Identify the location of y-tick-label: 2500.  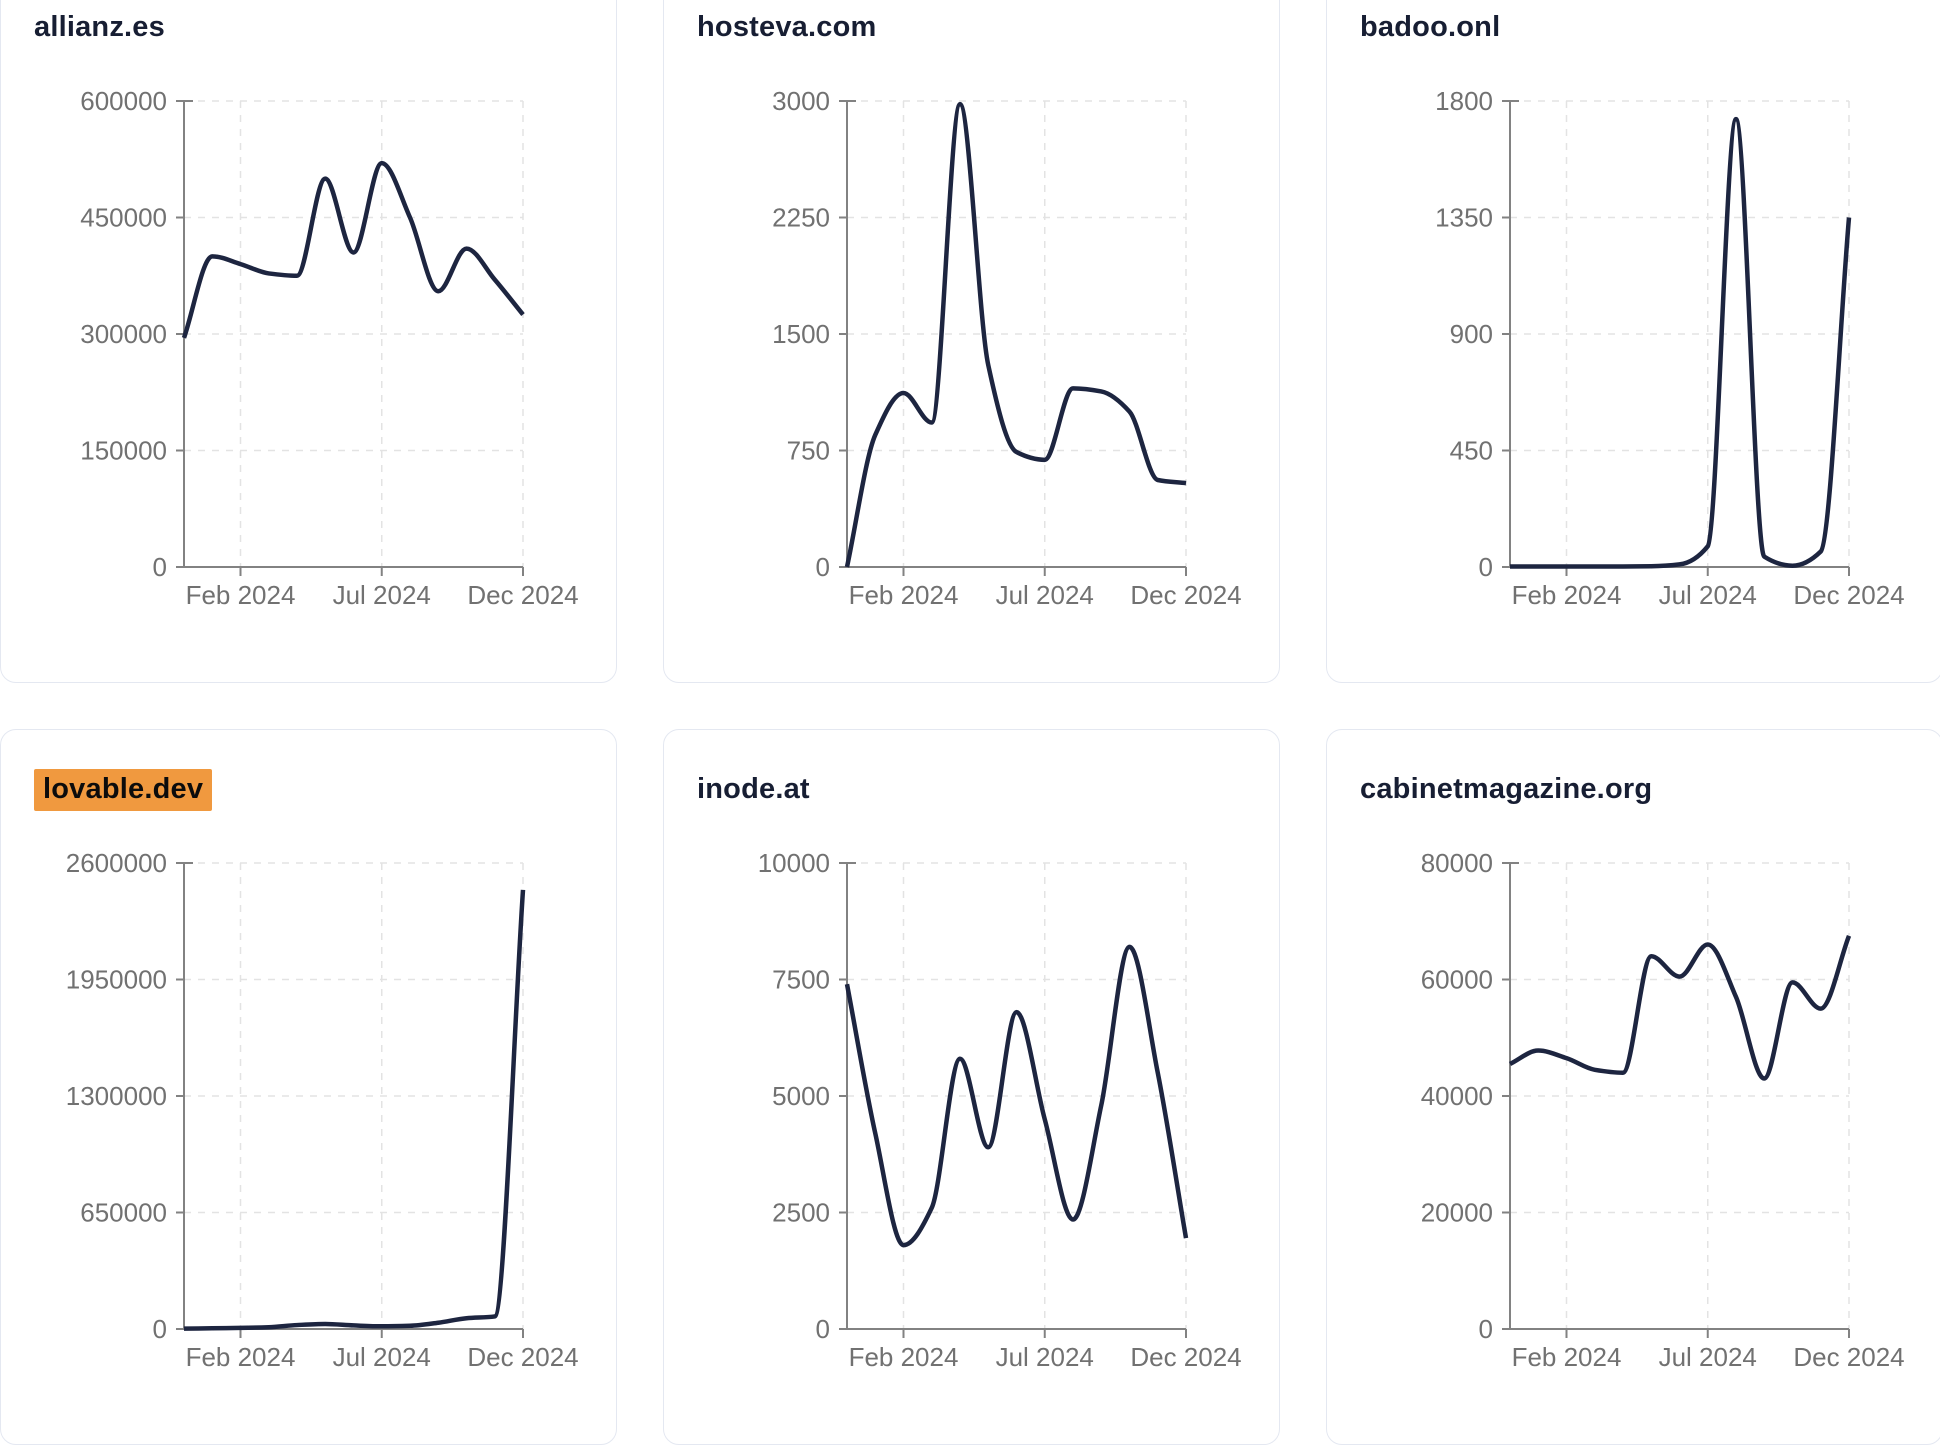
(801, 1213).